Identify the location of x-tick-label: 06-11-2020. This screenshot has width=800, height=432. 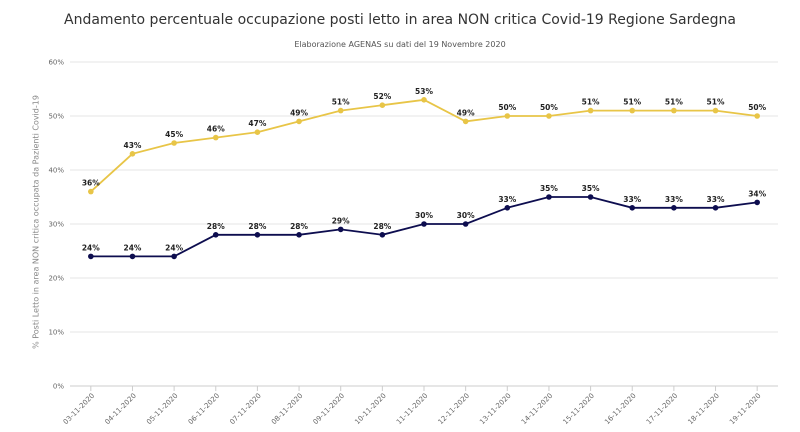
(204, 409).